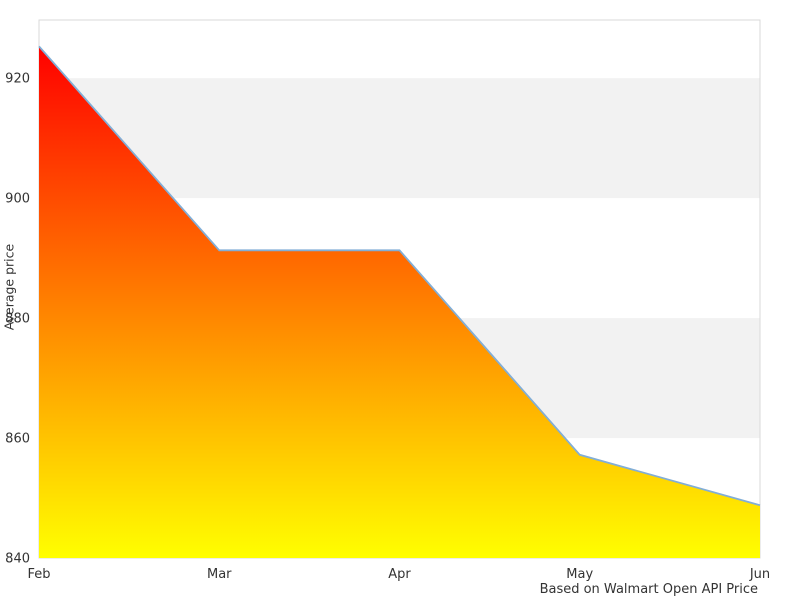 The width and height of the screenshot is (800, 600). Describe the element at coordinates (759, 574) in the screenshot. I see `x-tick-label: Jun` at that location.